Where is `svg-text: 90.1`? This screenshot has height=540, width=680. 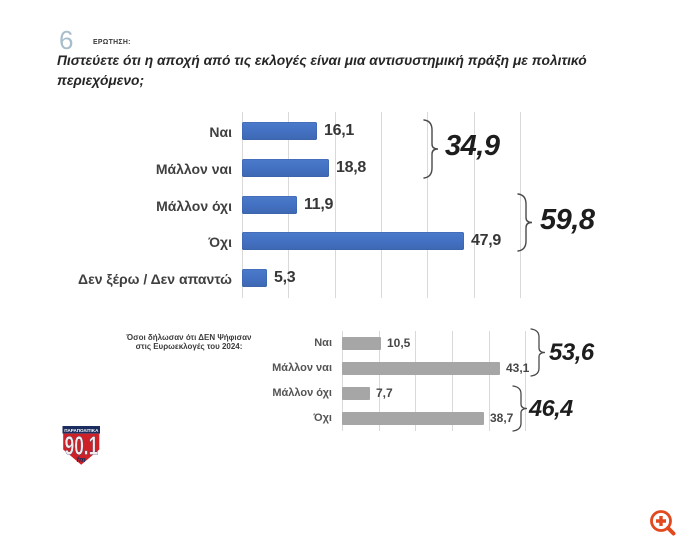
svg-text: 90.1 is located at coordinates (82, 446).